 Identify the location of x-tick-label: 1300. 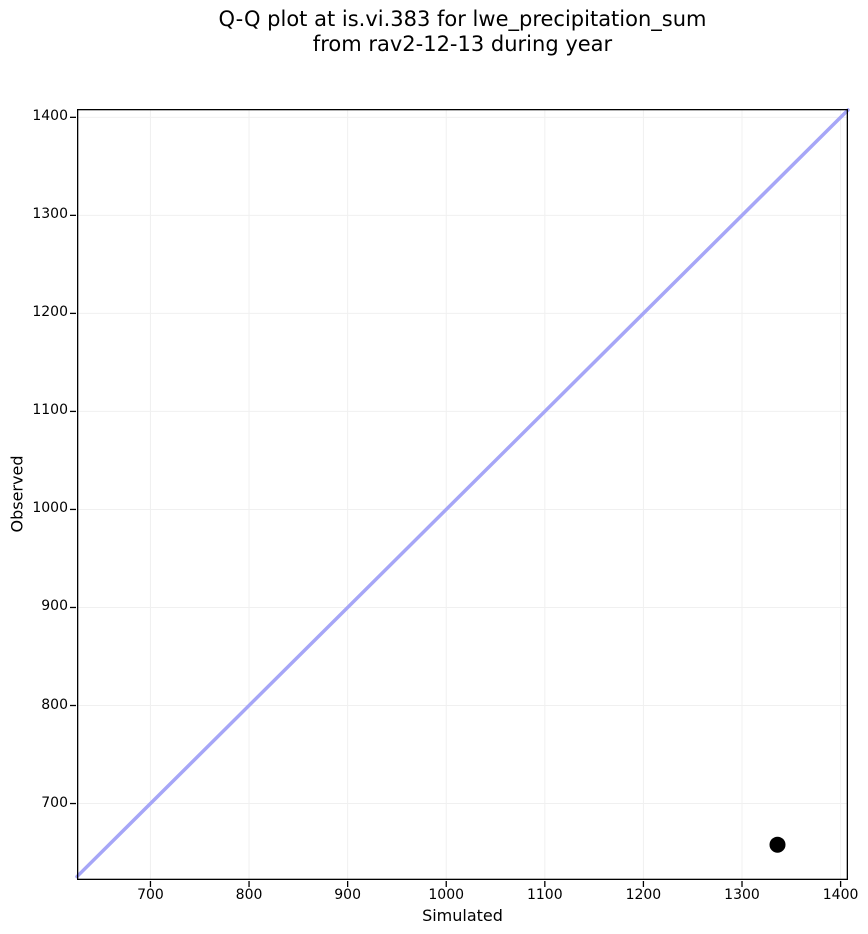
(742, 895).